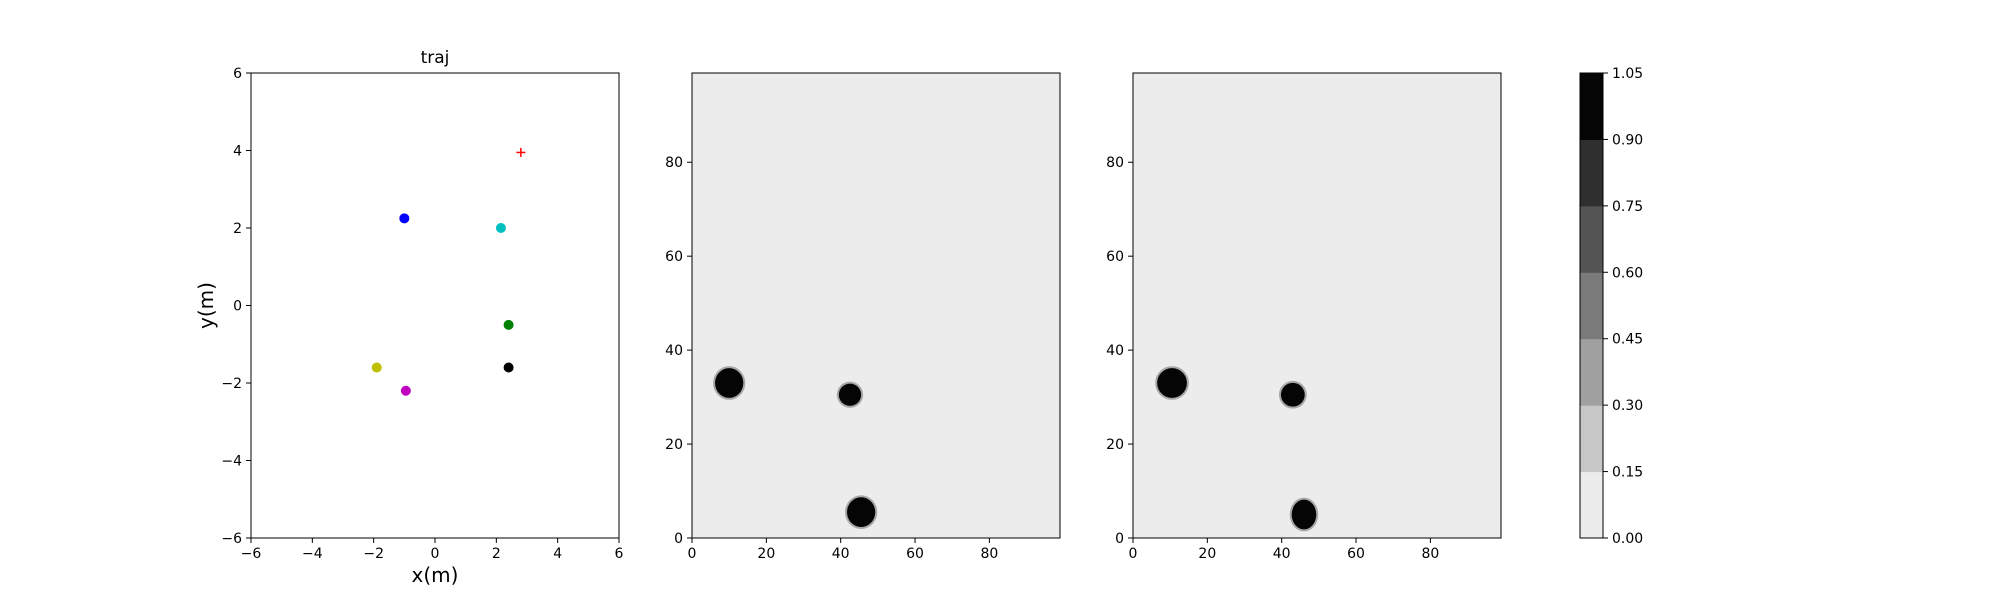  I want to click on traj-ytick-label: 6, so click(237, 74).